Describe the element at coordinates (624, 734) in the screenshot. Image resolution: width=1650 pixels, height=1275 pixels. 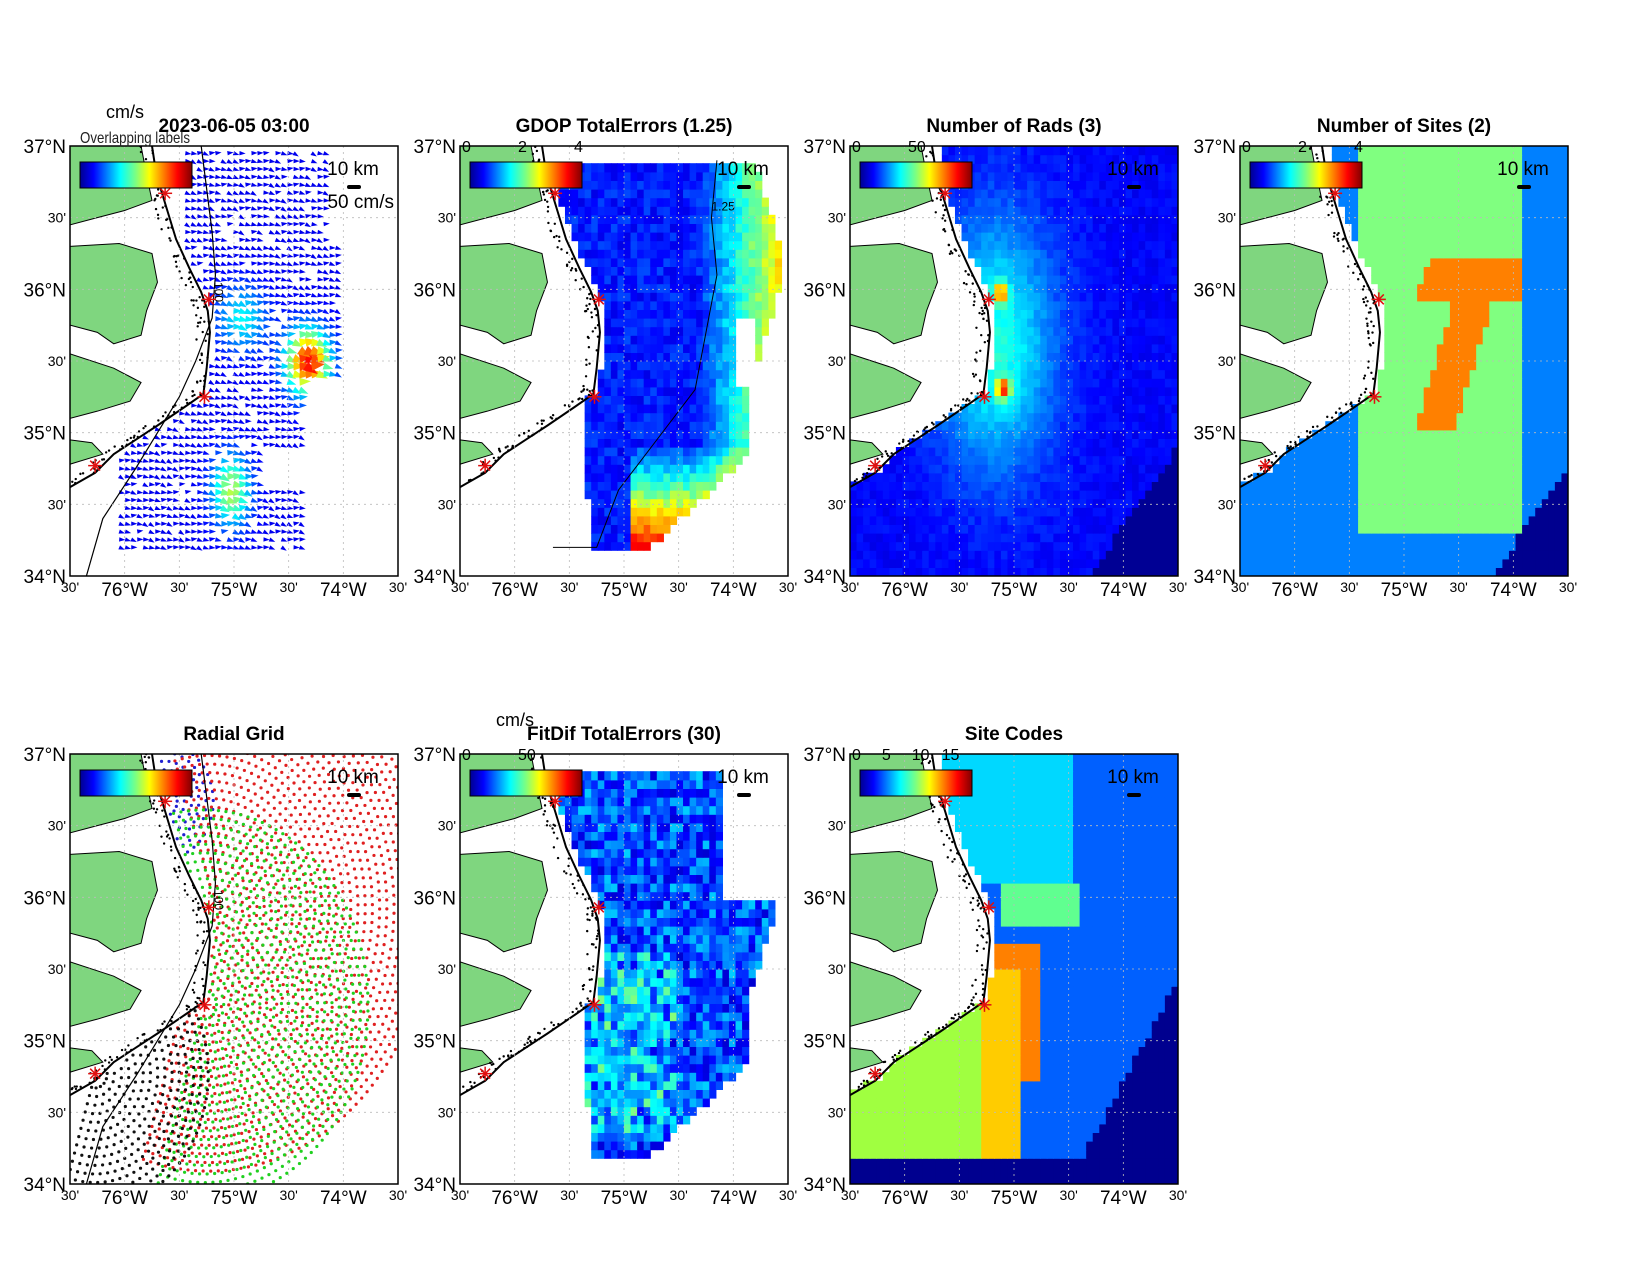
I see `panel-title: FitDif TotalErrors (30)` at that location.